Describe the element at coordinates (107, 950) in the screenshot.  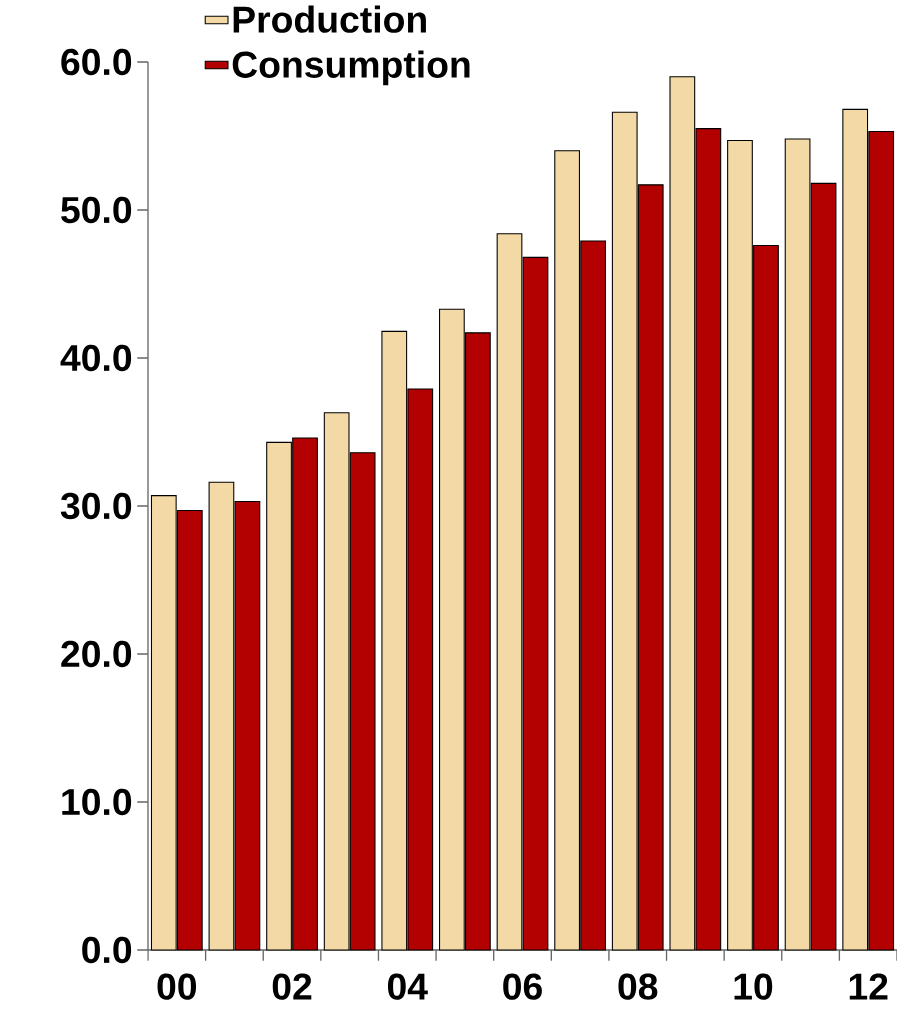
I see `y-tick-label: 0.0` at that location.